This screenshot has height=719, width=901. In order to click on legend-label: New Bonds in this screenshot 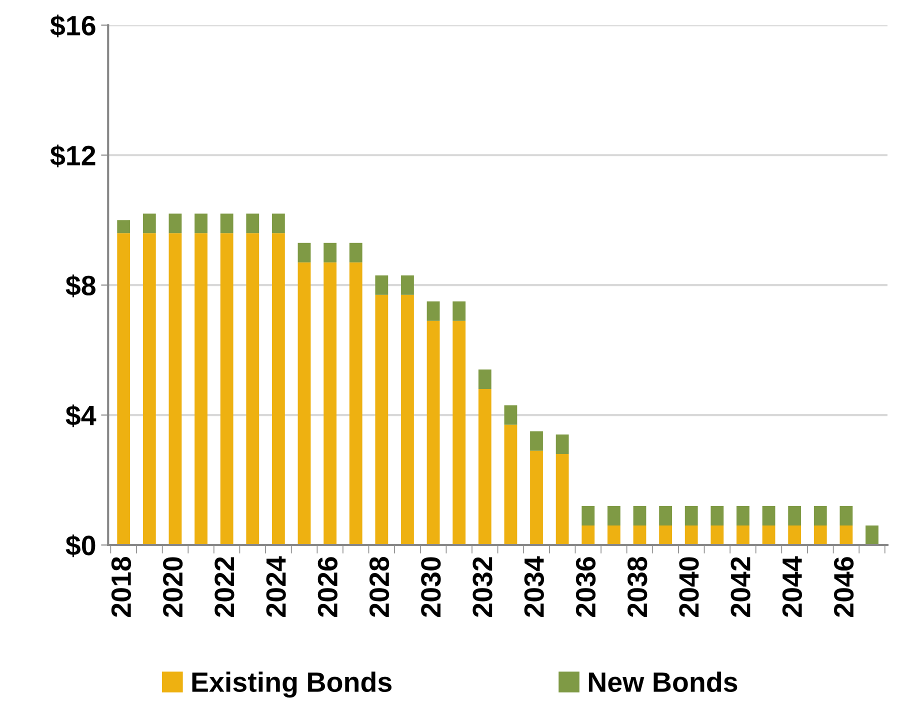, I will do `click(663, 682)`.